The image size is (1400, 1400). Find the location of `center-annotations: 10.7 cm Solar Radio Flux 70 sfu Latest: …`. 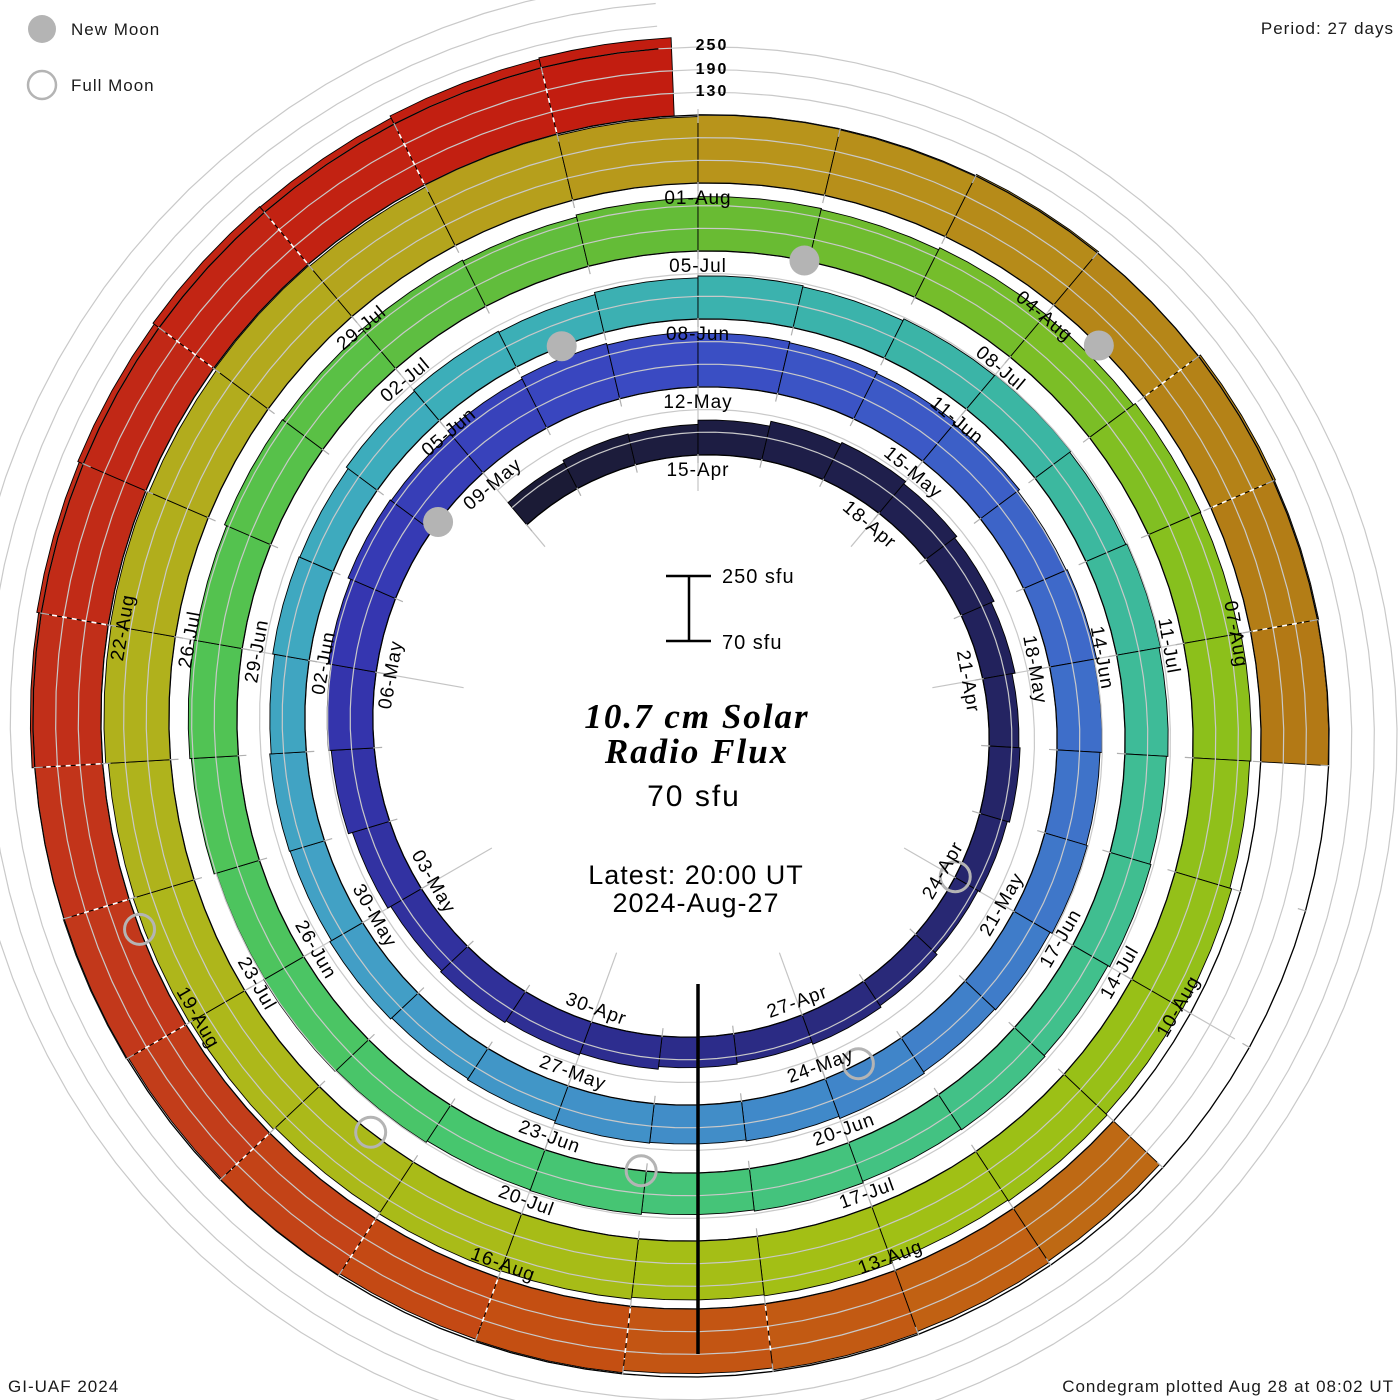

center-annotations: 10.7 cm Solar Radio Flux 70 sfu Latest: … is located at coordinates (695, 807).